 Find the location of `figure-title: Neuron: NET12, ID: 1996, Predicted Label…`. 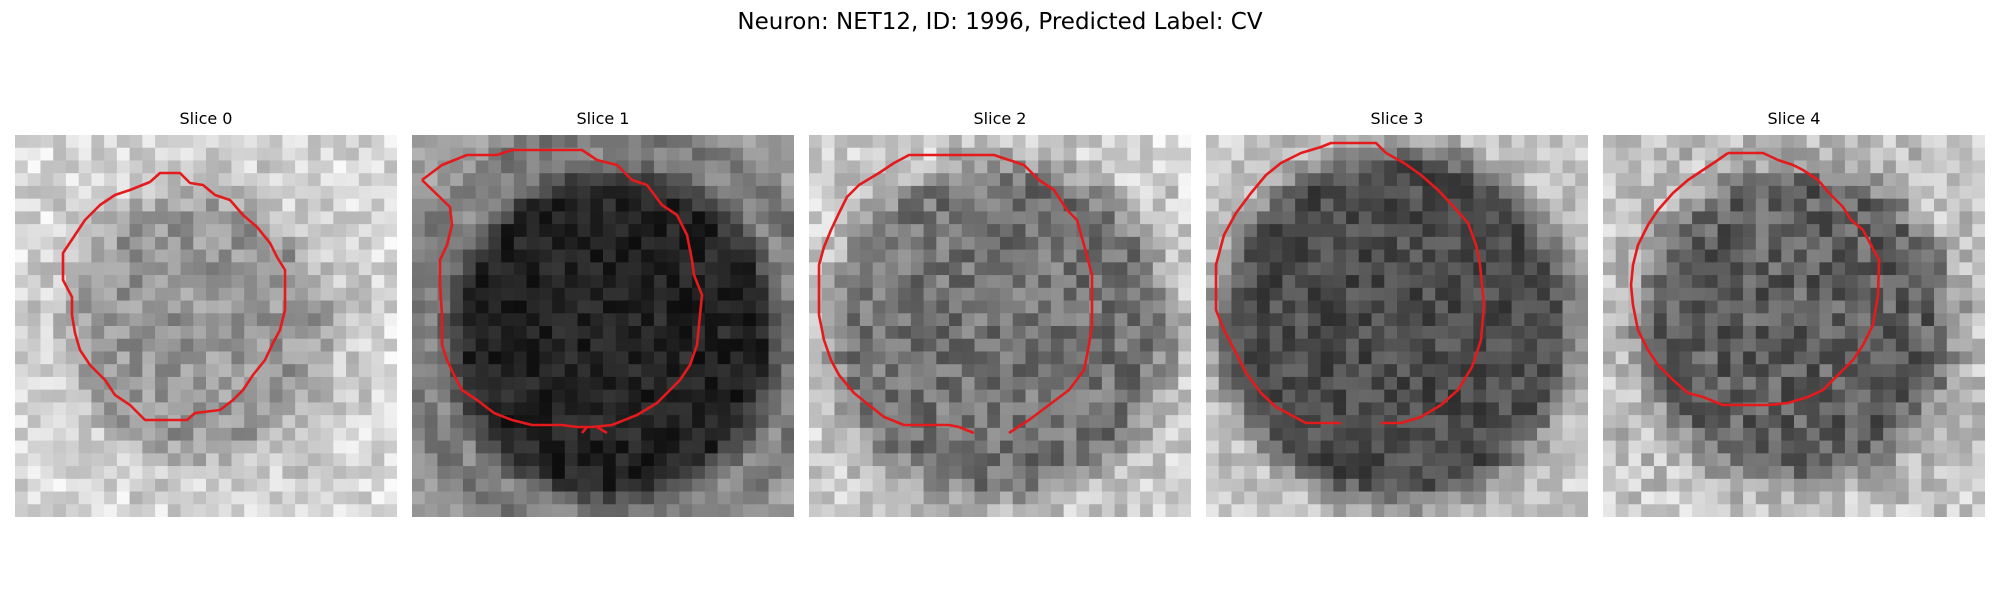

figure-title: Neuron: NET12, ID: 1996, Predicted Label… is located at coordinates (1000, 22).